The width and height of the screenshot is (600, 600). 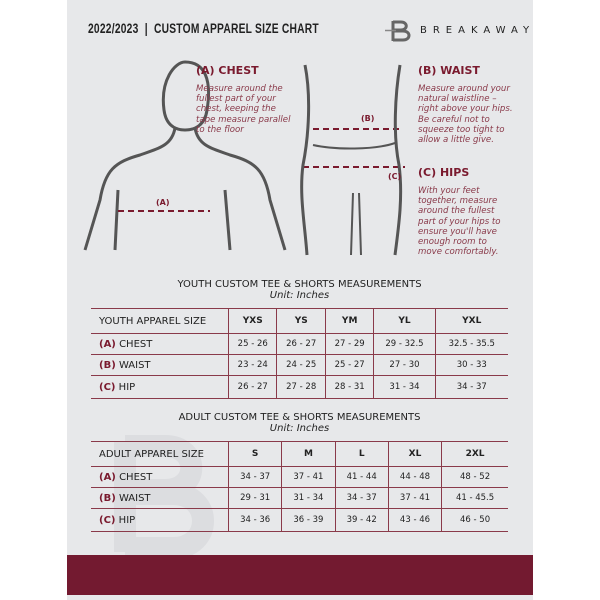 I want to click on measurement-cell: 46 - 50, so click(x=474, y=520).